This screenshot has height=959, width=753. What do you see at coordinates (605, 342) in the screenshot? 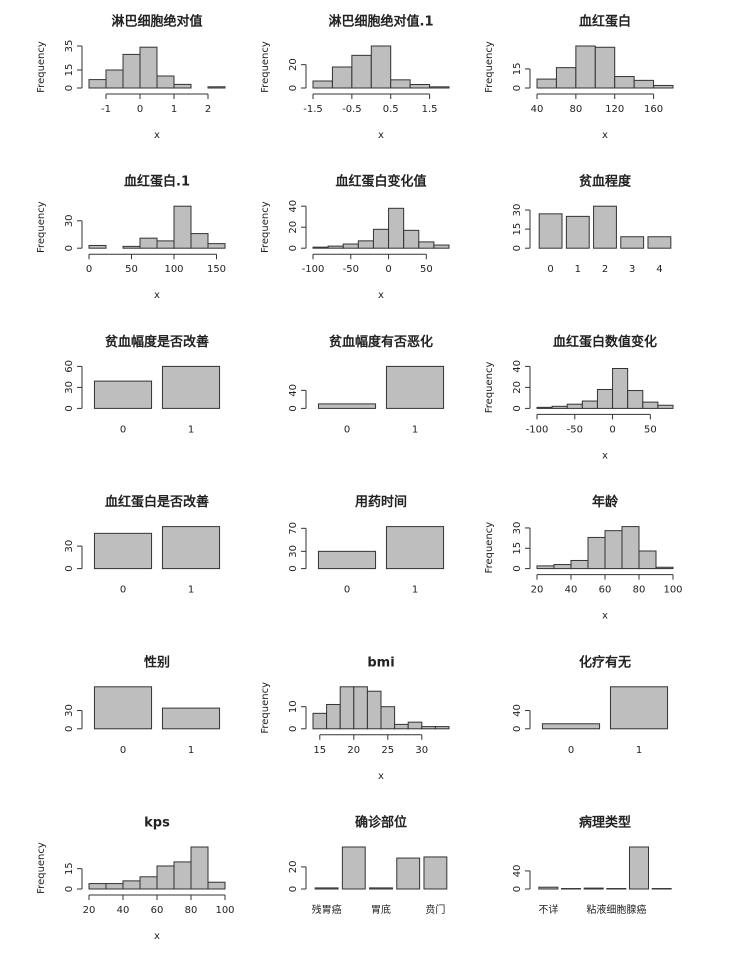
I see `chart-title: 血红蛋白数值变化` at bounding box center [605, 342].